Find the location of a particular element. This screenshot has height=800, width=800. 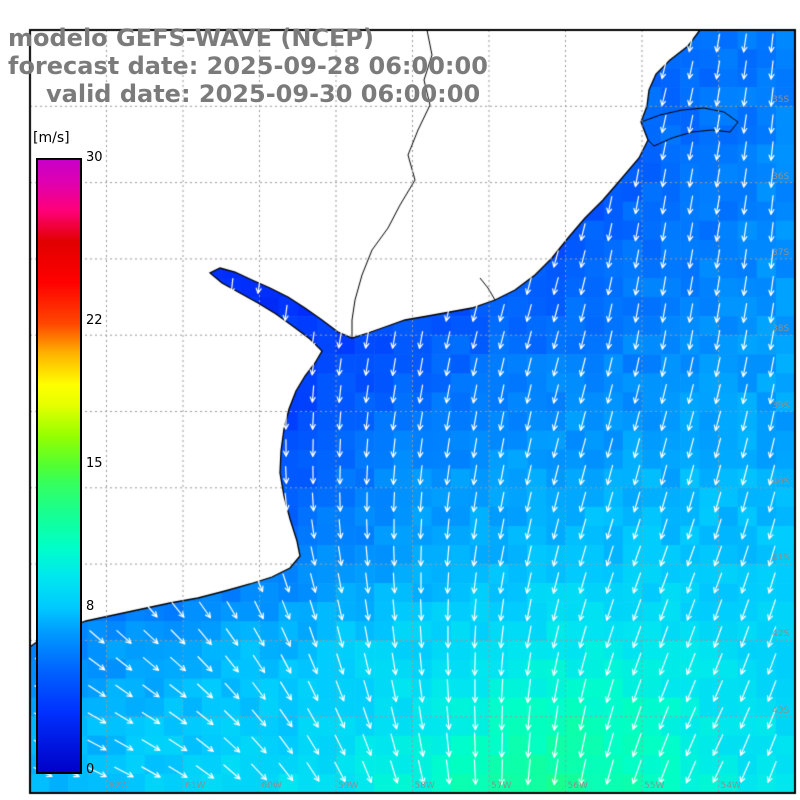

lon-label: 58W is located at coordinates (424, 786).